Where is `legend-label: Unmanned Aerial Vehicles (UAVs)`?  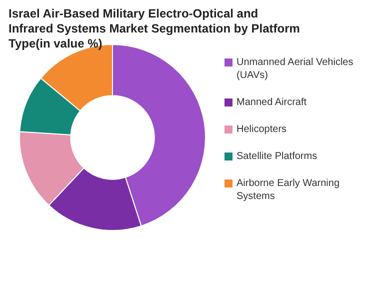
legend-label: Unmanned Aerial Vehicles (UAVs) is located at coordinates (295, 69).